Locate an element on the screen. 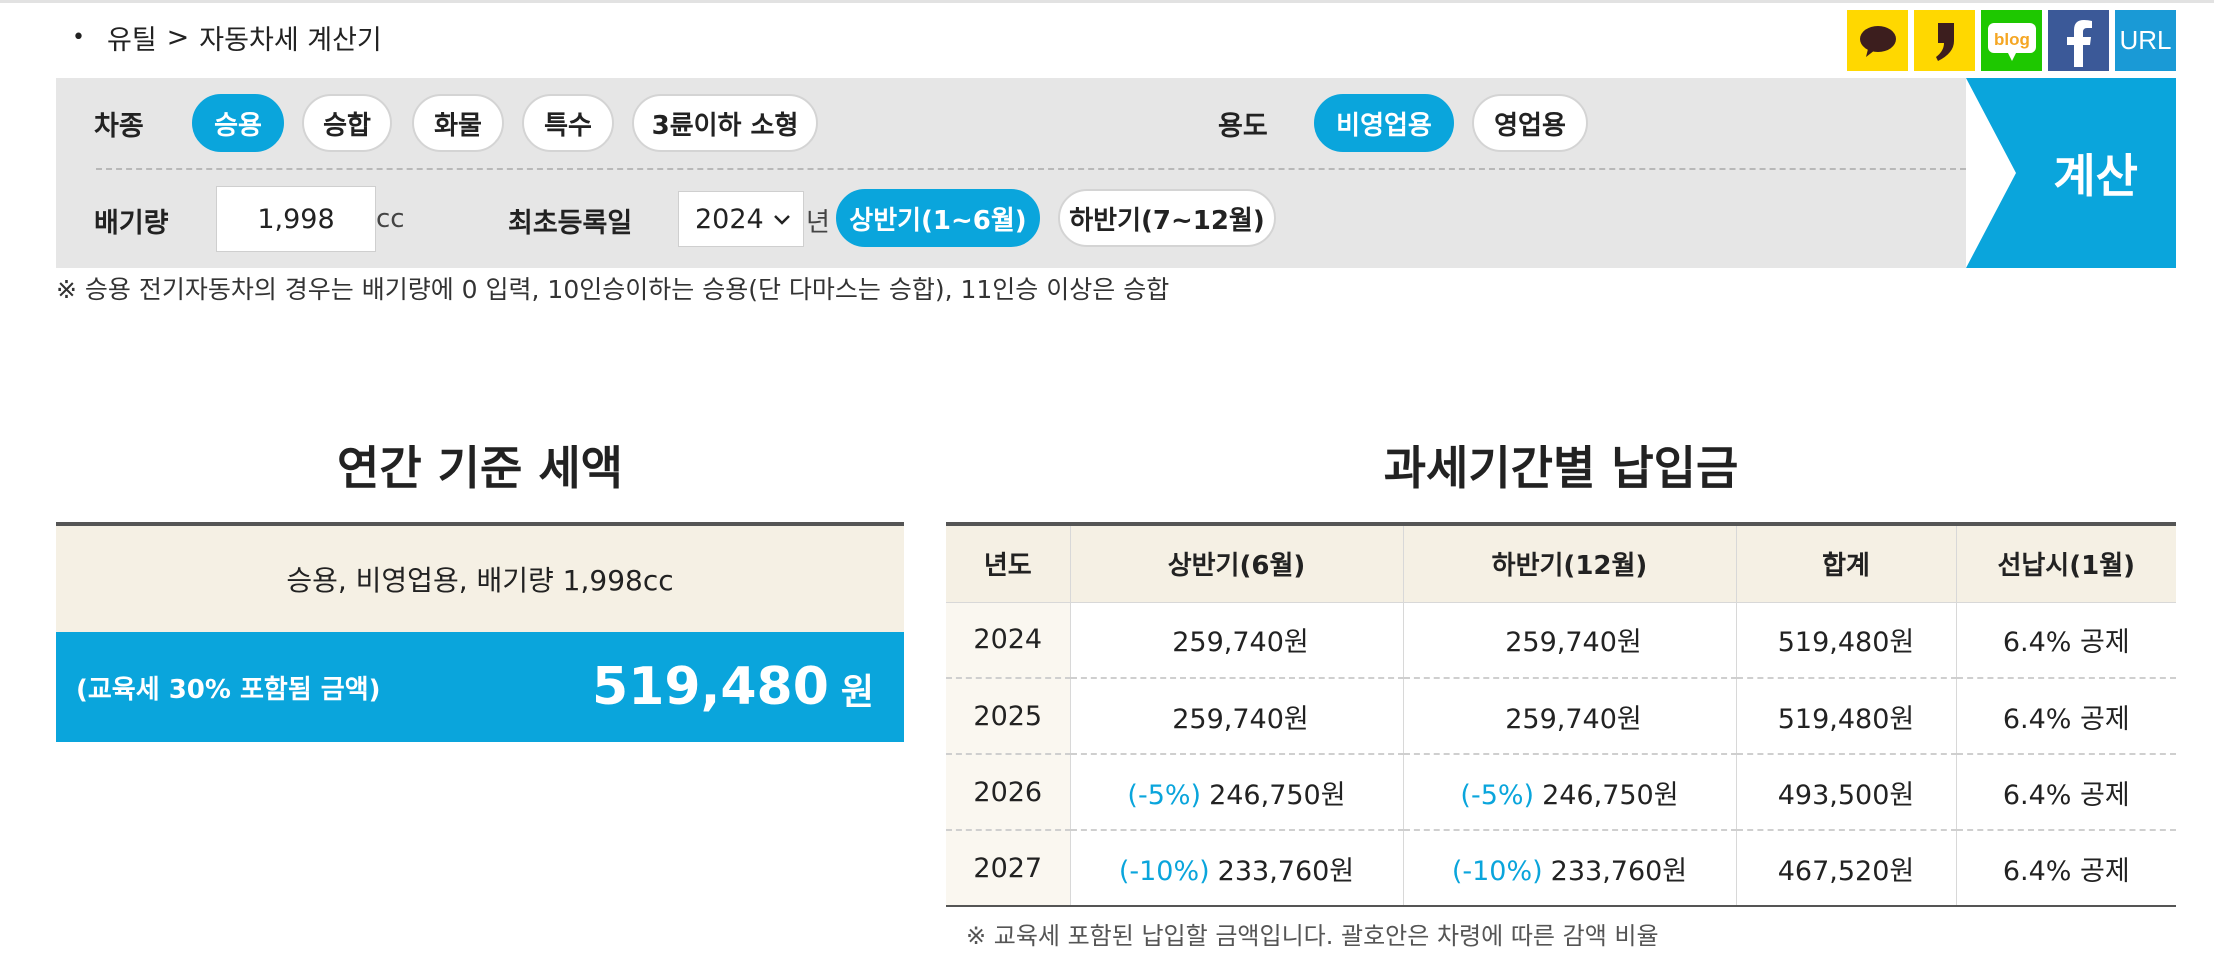 This screenshot has height=972, width=2214. kakaotalk-icon is located at coordinates (1877, 41).